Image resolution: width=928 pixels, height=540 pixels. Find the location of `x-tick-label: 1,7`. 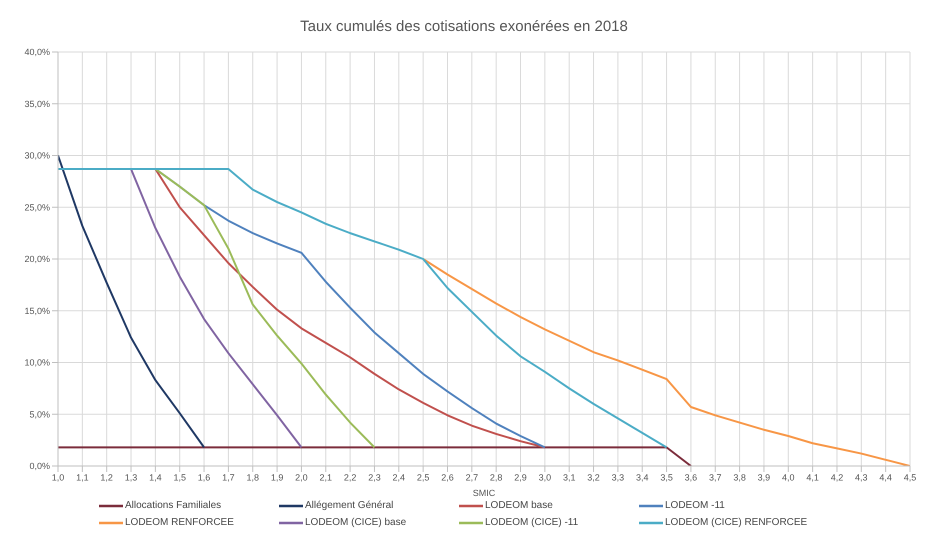

x-tick-label: 1,7 is located at coordinates (228, 477).